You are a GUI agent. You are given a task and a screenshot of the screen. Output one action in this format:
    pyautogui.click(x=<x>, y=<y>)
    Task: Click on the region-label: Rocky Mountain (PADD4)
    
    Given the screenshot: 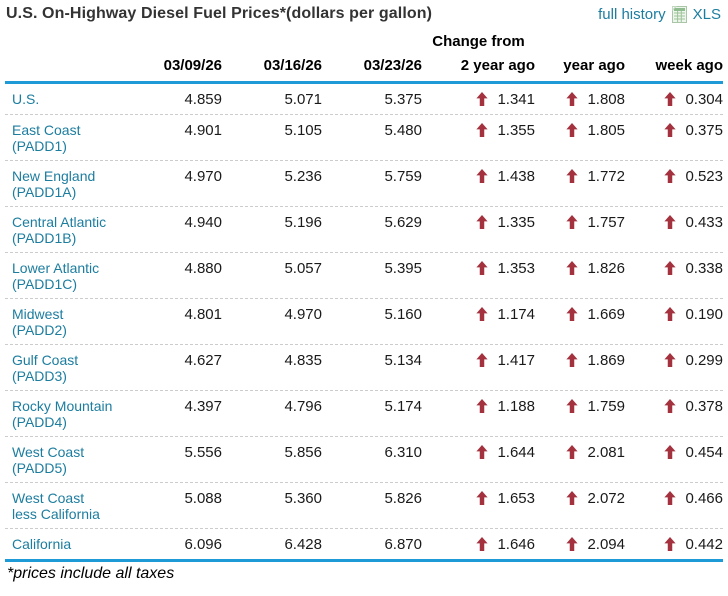 What is the action you would take?
    pyautogui.click(x=77, y=414)
    